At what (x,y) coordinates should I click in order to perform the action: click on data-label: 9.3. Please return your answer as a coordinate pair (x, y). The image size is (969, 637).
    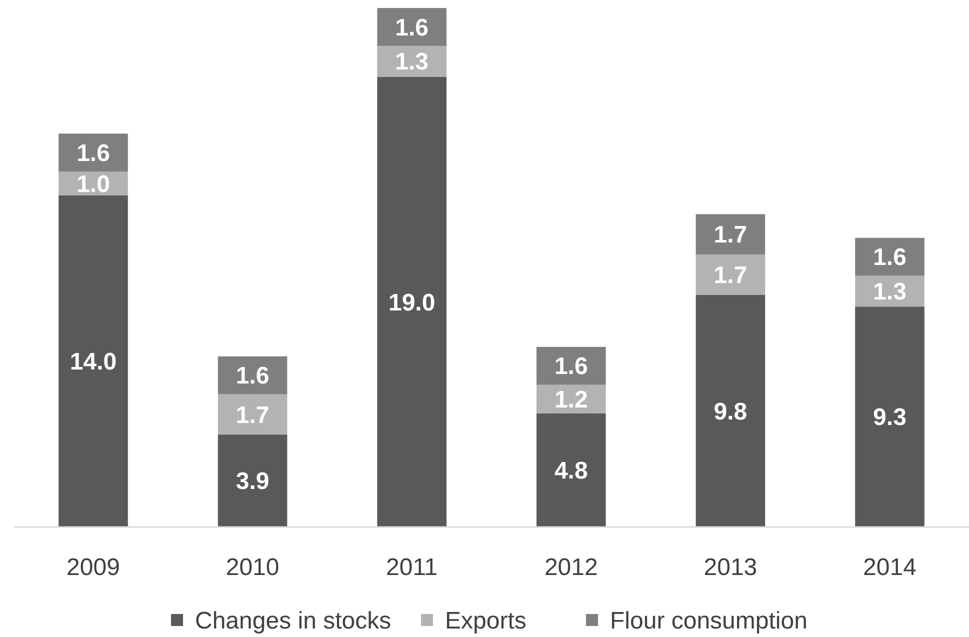
    Looking at the image, I should click on (889, 418).